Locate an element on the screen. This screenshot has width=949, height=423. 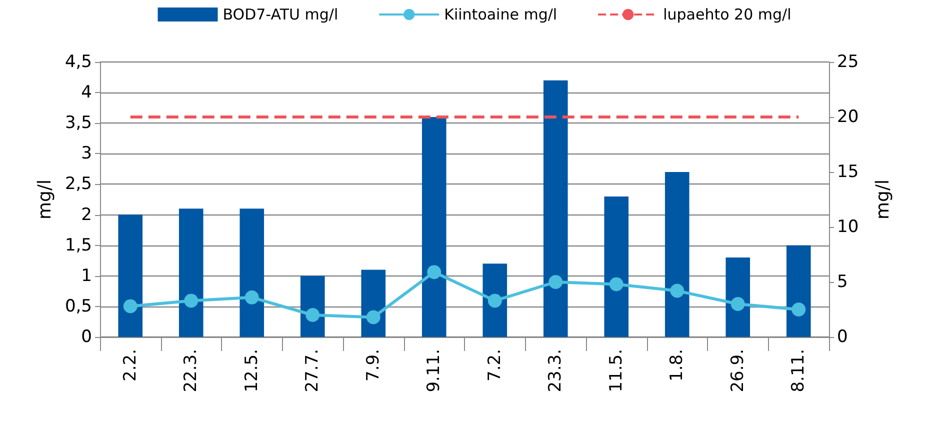
legend-label: Kiintoaine mg/l is located at coordinates (501, 15).